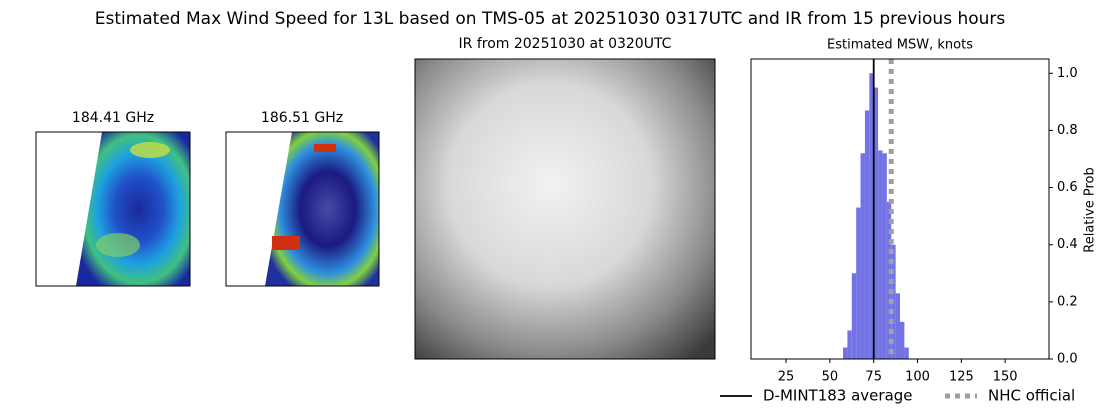 This screenshot has height=413, width=1100. I want to click on panel-title: 186.51 GHz, so click(302, 118).